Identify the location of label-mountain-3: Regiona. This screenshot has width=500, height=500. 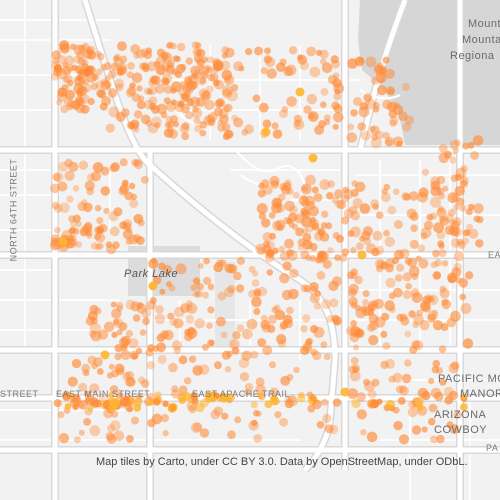
(472, 56).